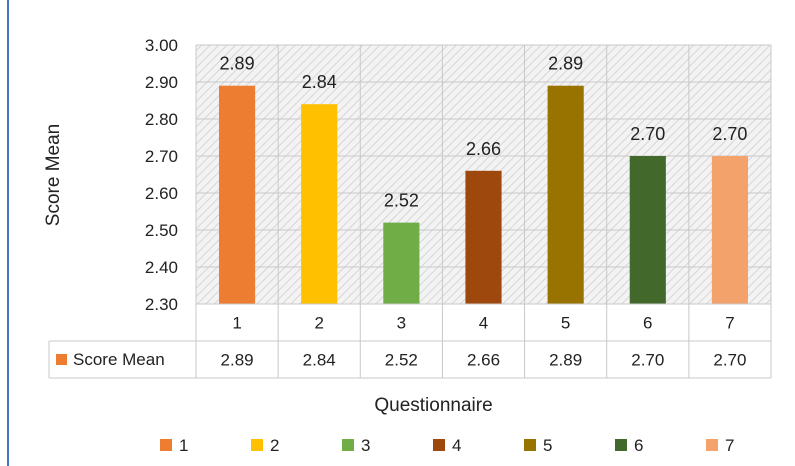 Image resolution: width=795 pixels, height=466 pixels. What do you see at coordinates (729, 323) in the screenshot?
I see `x-tick-label: 7` at bounding box center [729, 323].